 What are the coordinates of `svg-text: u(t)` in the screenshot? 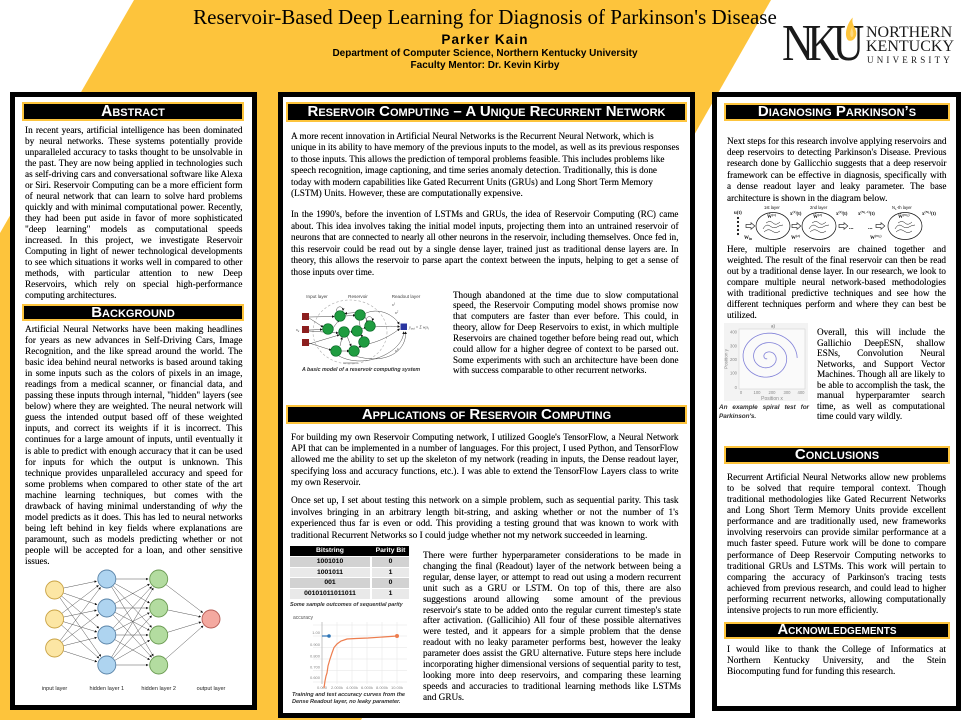 It's located at (738, 213).